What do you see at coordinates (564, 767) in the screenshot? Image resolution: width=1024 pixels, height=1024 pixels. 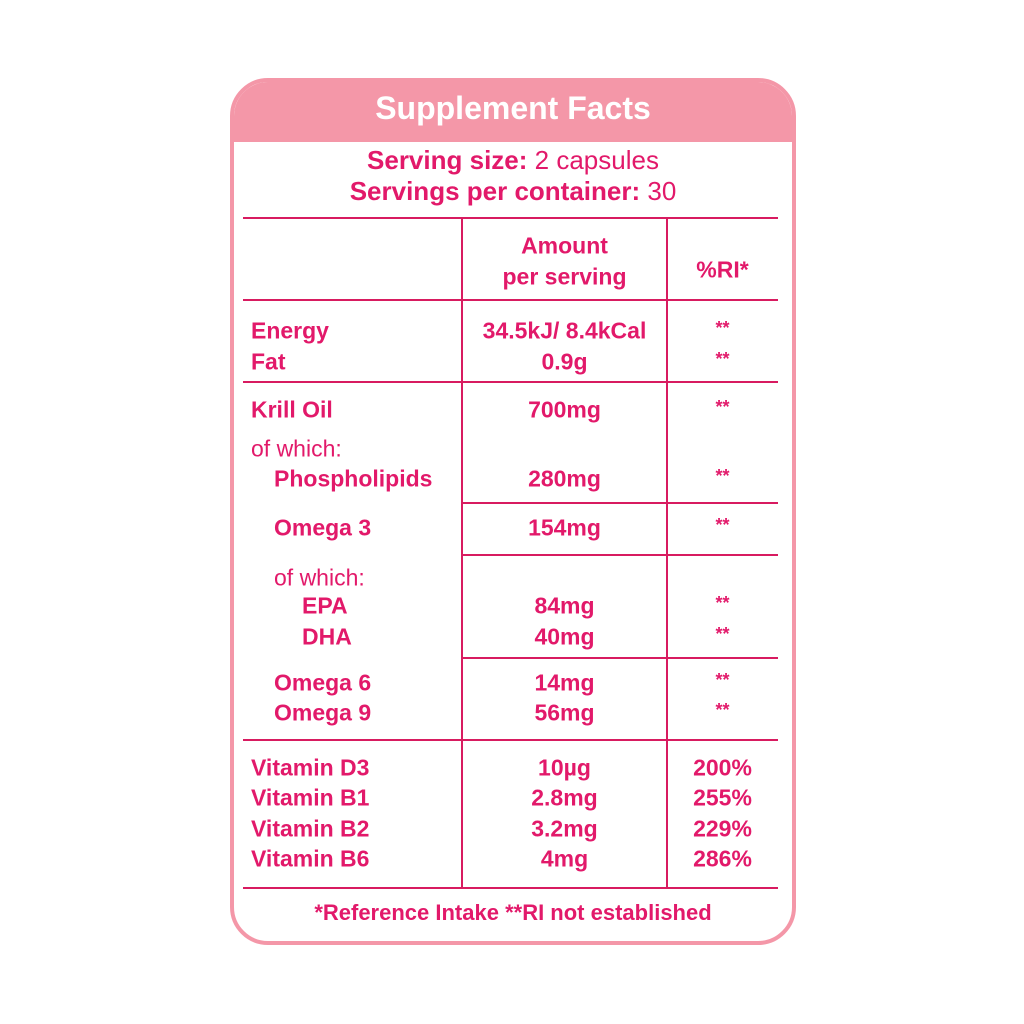 I see `row-amount: 10µg` at bounding box center [564, 767].